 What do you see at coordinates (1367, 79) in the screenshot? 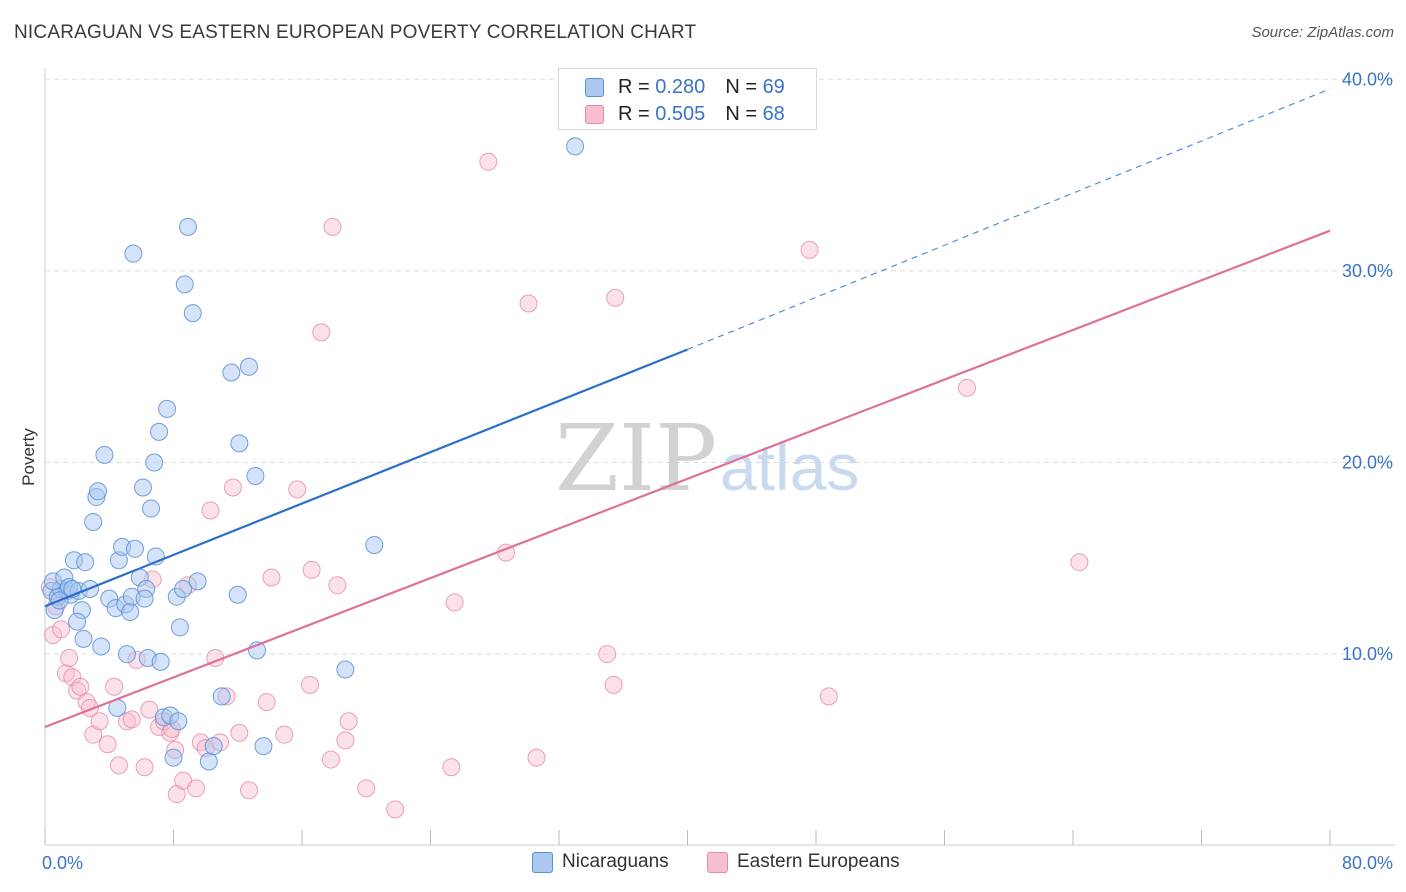
I see `y-tick-label: 40.0%` at bounding box center [1367, 79].